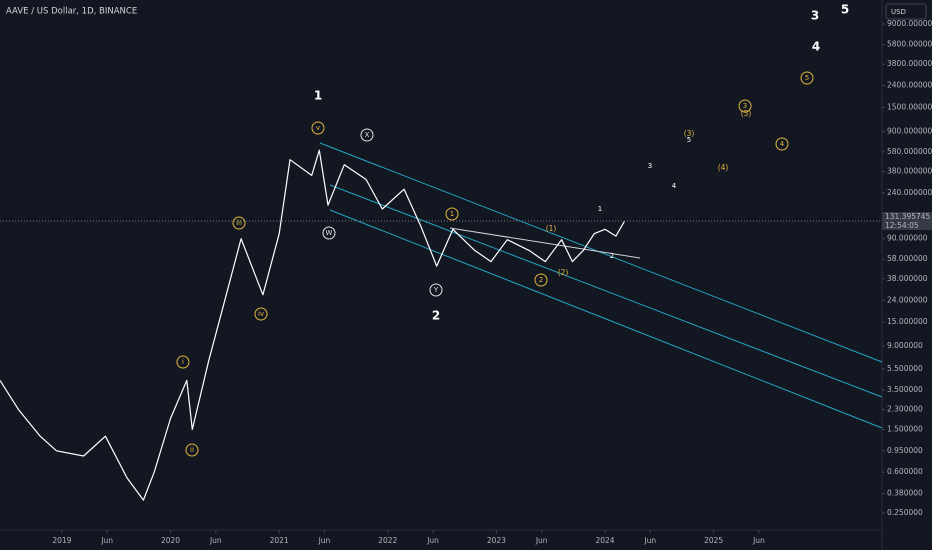 The height and width of the screenshot is (550, 932). What do you see at coordinates (909, 107) in the screenshot?
I see `y-tick-label: 1500.000000` at bounding box center [909, 107].